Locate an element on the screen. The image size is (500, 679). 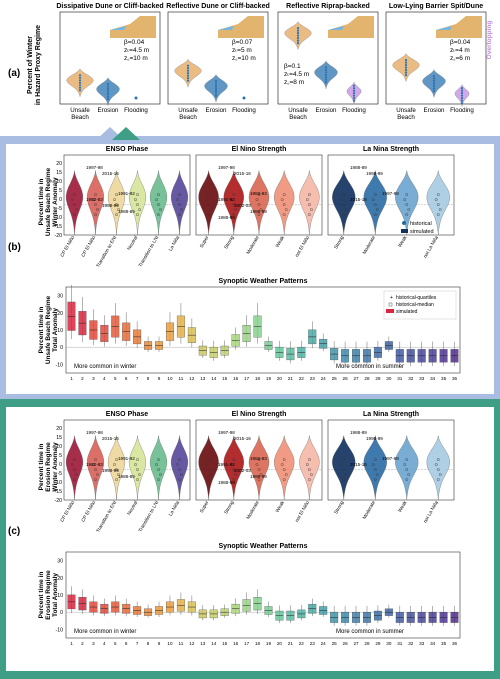
year-annotation: 1997-98 is located at coordinates (226, 432).